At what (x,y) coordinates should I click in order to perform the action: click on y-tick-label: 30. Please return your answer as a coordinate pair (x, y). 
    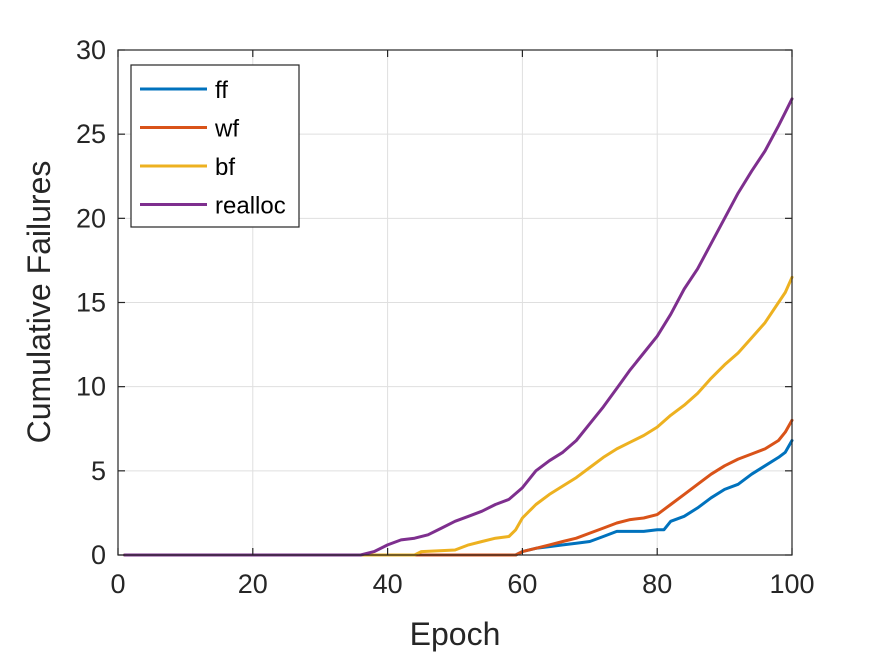
    Looking at the image, I should click on (91, 50).